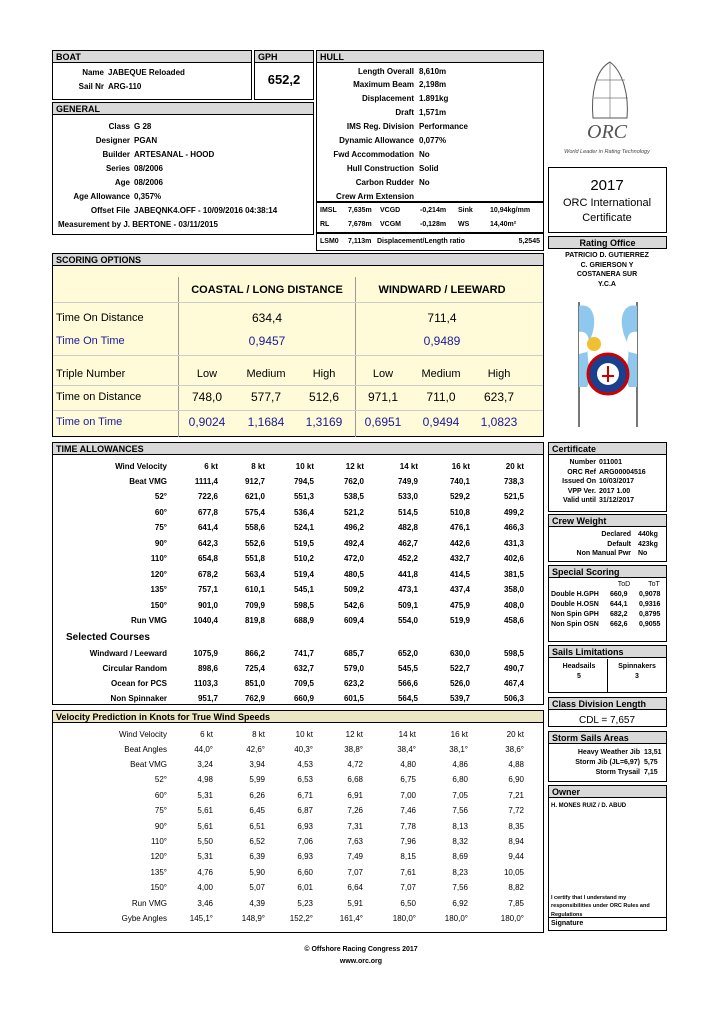 The image size is (725, 1024). I want to click on value: 709,9, so click(254, 605).